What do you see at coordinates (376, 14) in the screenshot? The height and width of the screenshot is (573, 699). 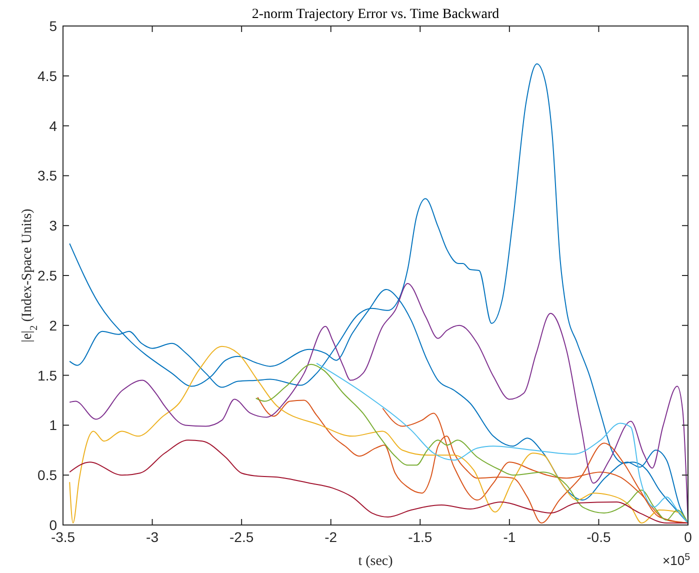 I see `chart-title: 2-norm Trajectory Error vs. Time Backward` at bounding box center [376, 14].